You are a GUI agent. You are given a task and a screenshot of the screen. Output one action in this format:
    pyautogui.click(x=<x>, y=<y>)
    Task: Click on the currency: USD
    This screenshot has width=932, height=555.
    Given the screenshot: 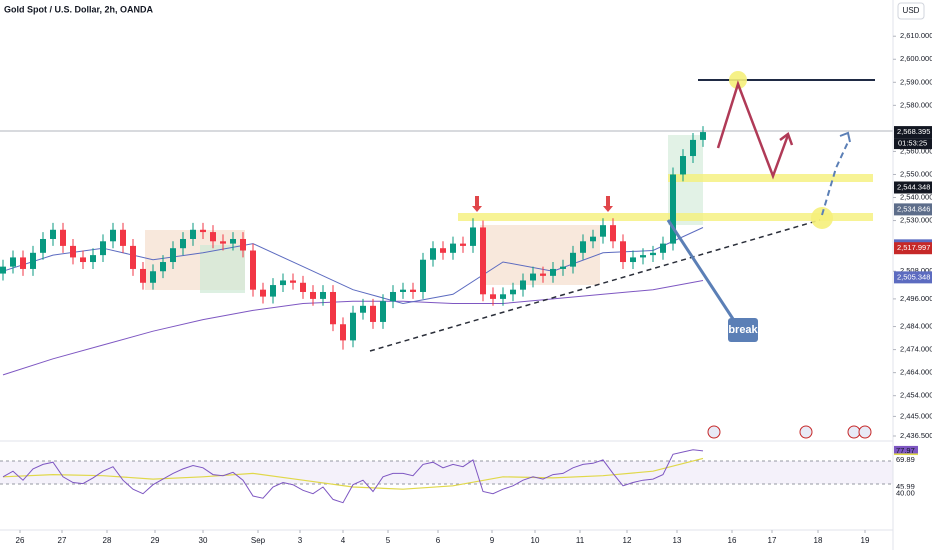 What is the action you would take?
    pyautogui.click(x=911, y=10)
    